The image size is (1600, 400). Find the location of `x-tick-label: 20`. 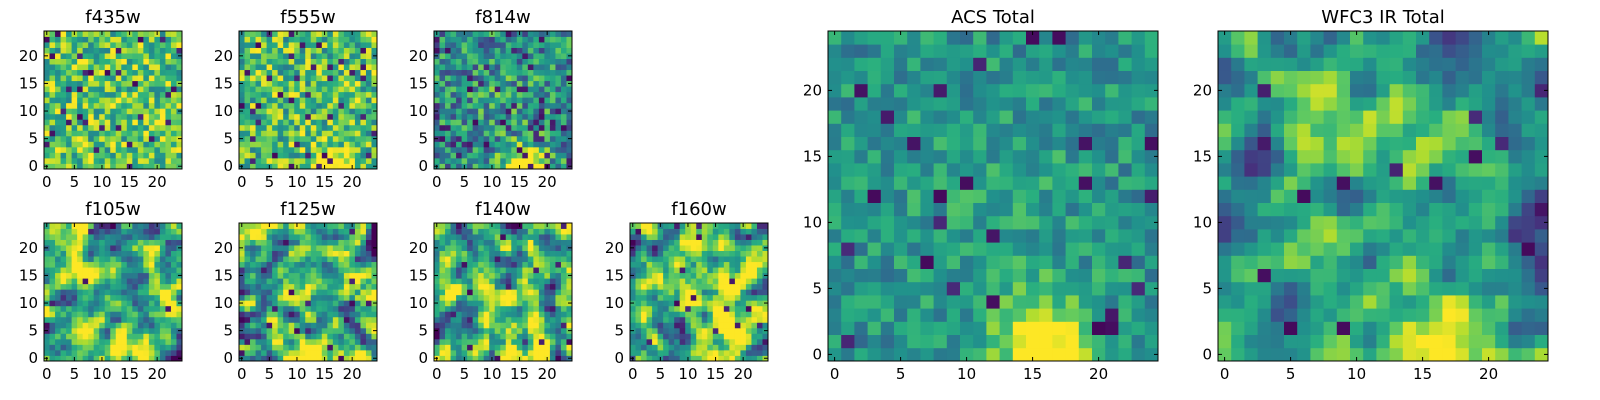

x-tick-label: 20 is located at coordinates (743, 374).